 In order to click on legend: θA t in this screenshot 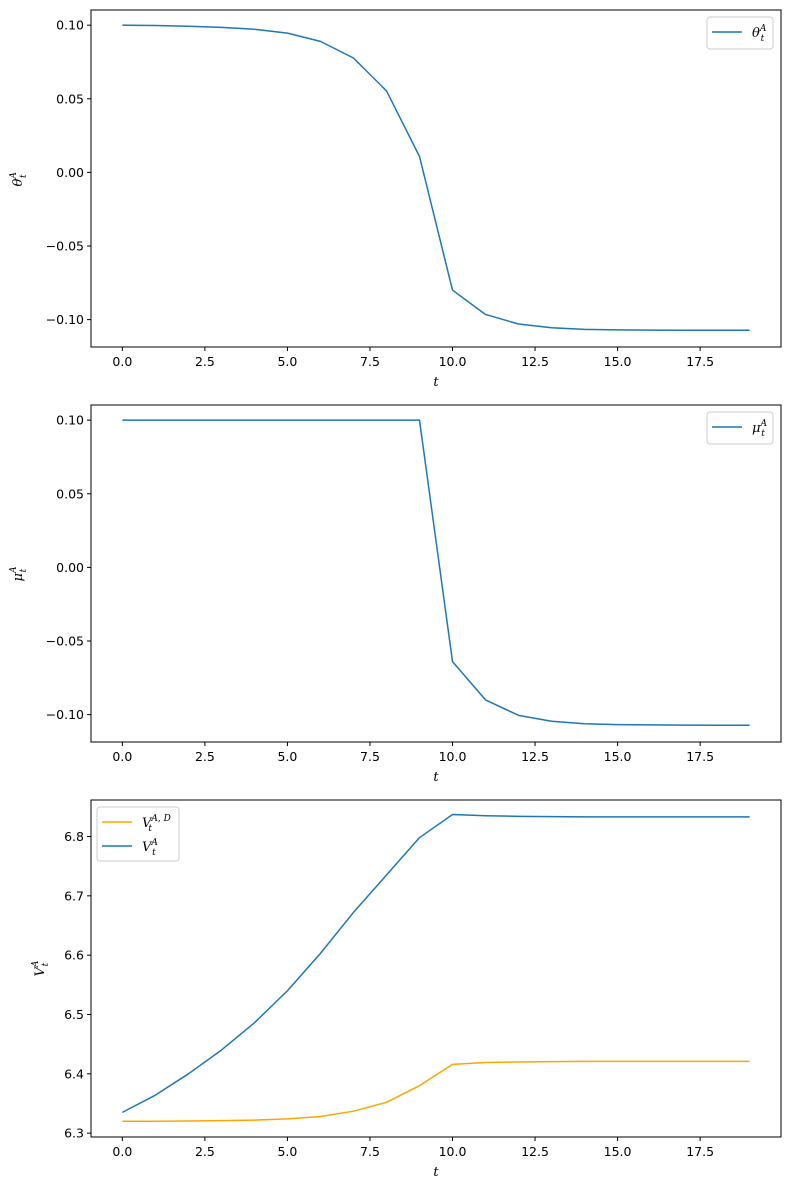, I will do `click(740, 33)`.